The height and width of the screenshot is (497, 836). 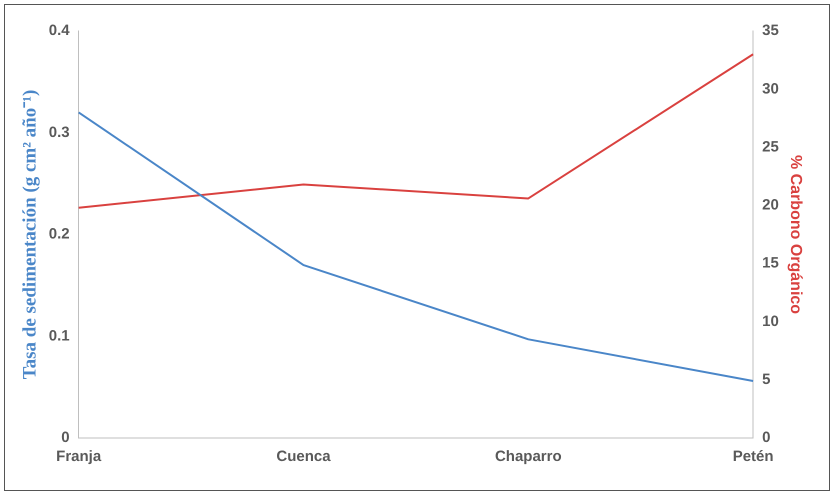 I want to click on x-tick-label: Cuenca, so click(x=304, y=457).